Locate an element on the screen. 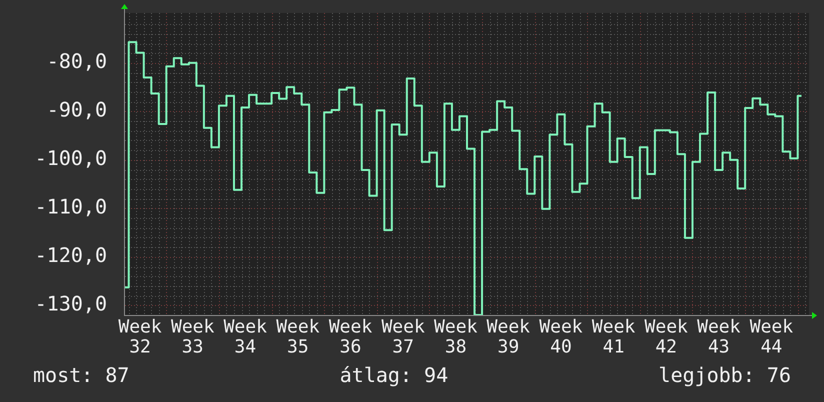 This screenshot has width=824, height=402. y-tick-label: -120,0 is located at coordinates (70, 255).